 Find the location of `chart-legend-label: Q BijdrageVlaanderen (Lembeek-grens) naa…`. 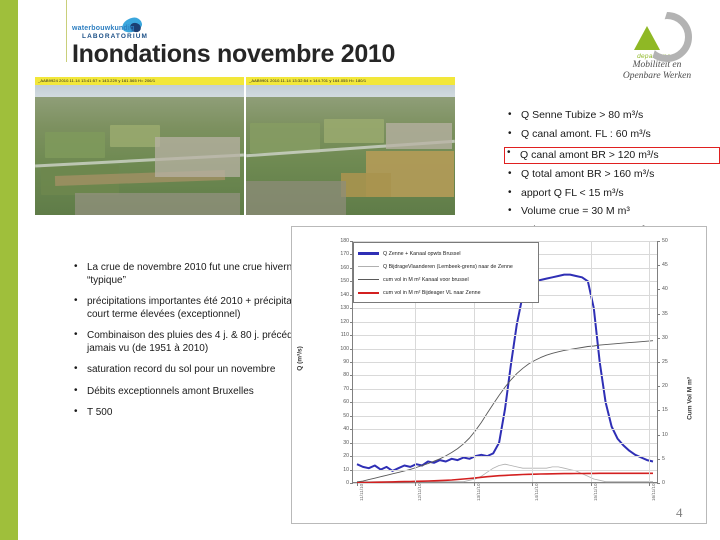

chart-legend-label: Q BijdrageVlaanderen (Lembeek-grens) naa… is located at coordinates (448, 266).